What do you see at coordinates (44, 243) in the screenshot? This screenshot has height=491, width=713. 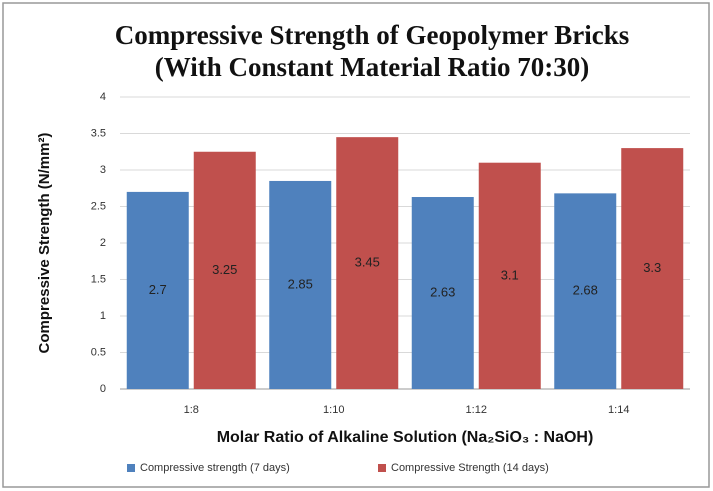 I see `y-axis-label: Compressive Strength (N/mm²)` at bounding box center [44, 243].